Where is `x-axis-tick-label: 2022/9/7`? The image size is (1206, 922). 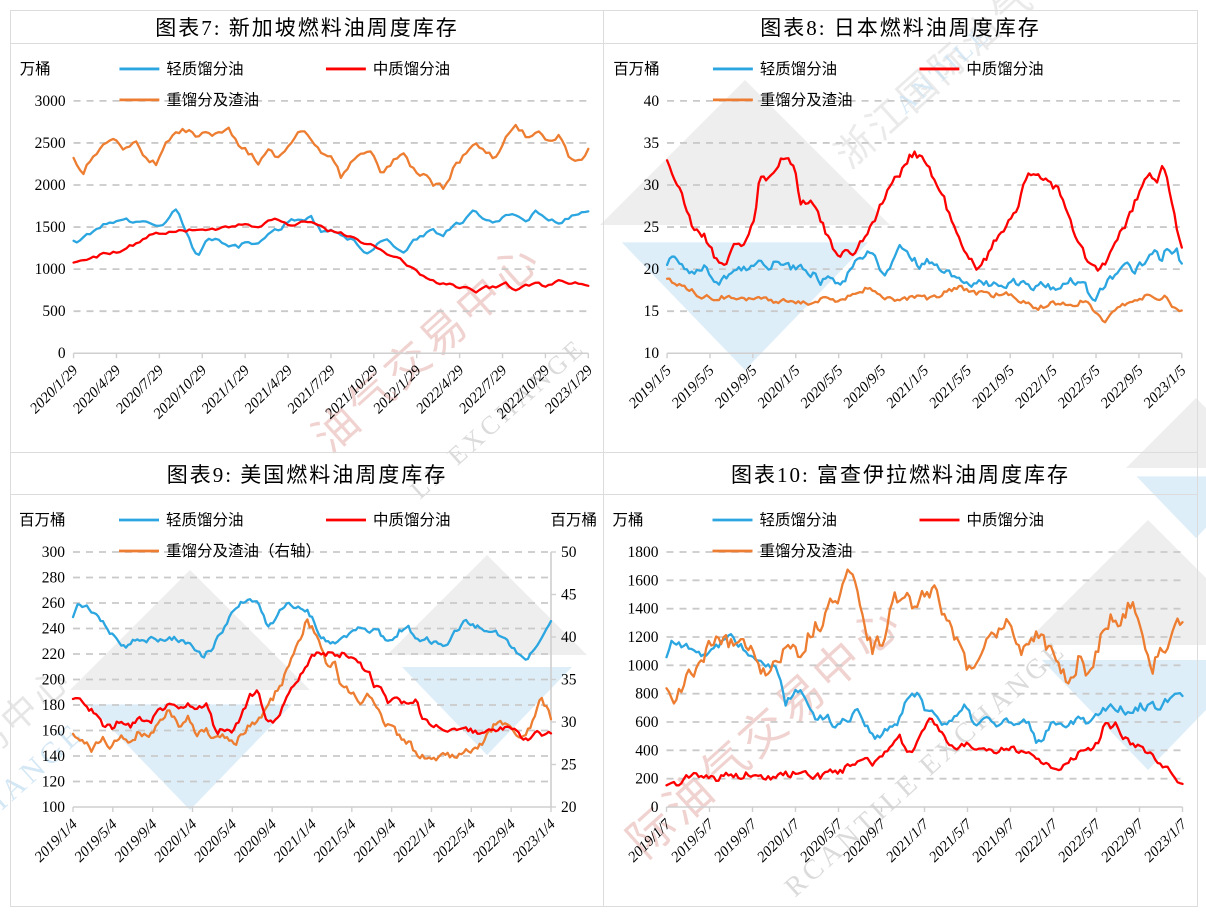
x-axis-tick-label: 2022/9/7 is located at coordinates (1123, 840).